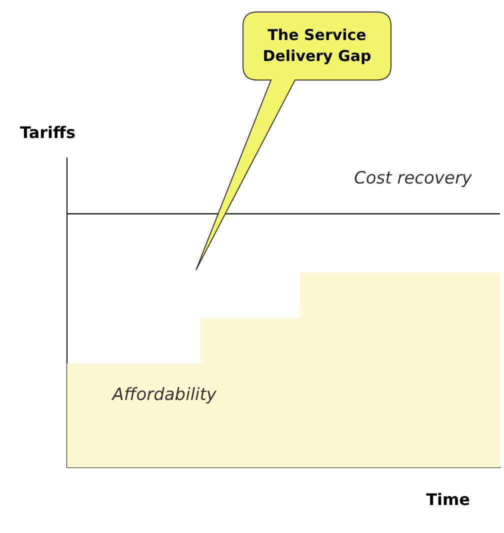  Describe the element at coordinates (48, 132) in the screenshot. I see `y-axis-title: Tariffs` at that location.